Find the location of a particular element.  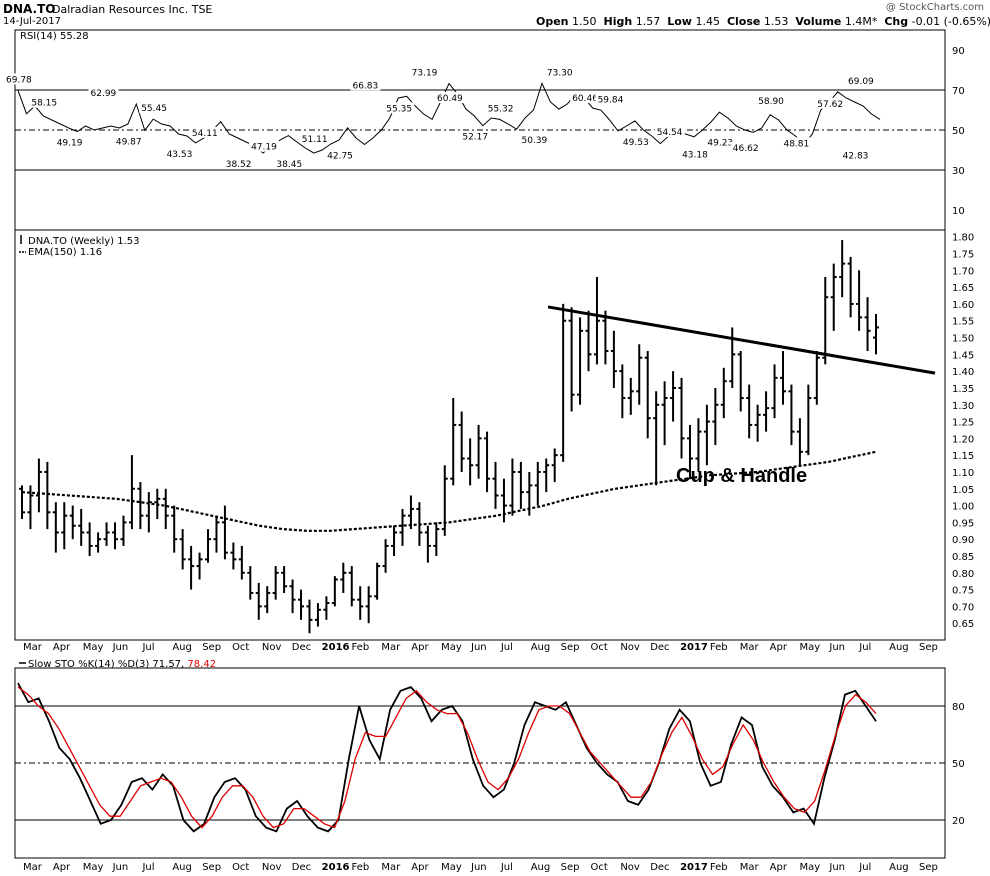

price-tick-label: 1.20 is located at coordinates (963, 439).